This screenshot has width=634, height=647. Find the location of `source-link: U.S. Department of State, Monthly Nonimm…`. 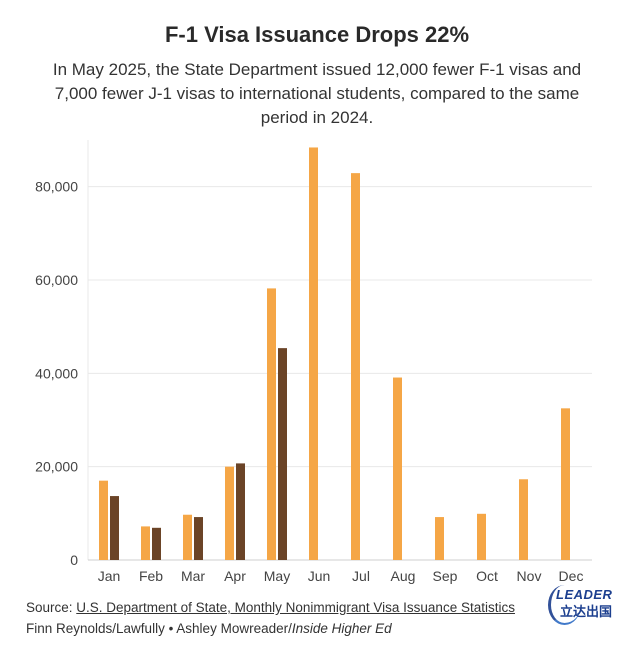

source-link: U.S. Department of State, Monthly Nonimm… is located at coordinates (295, 607).